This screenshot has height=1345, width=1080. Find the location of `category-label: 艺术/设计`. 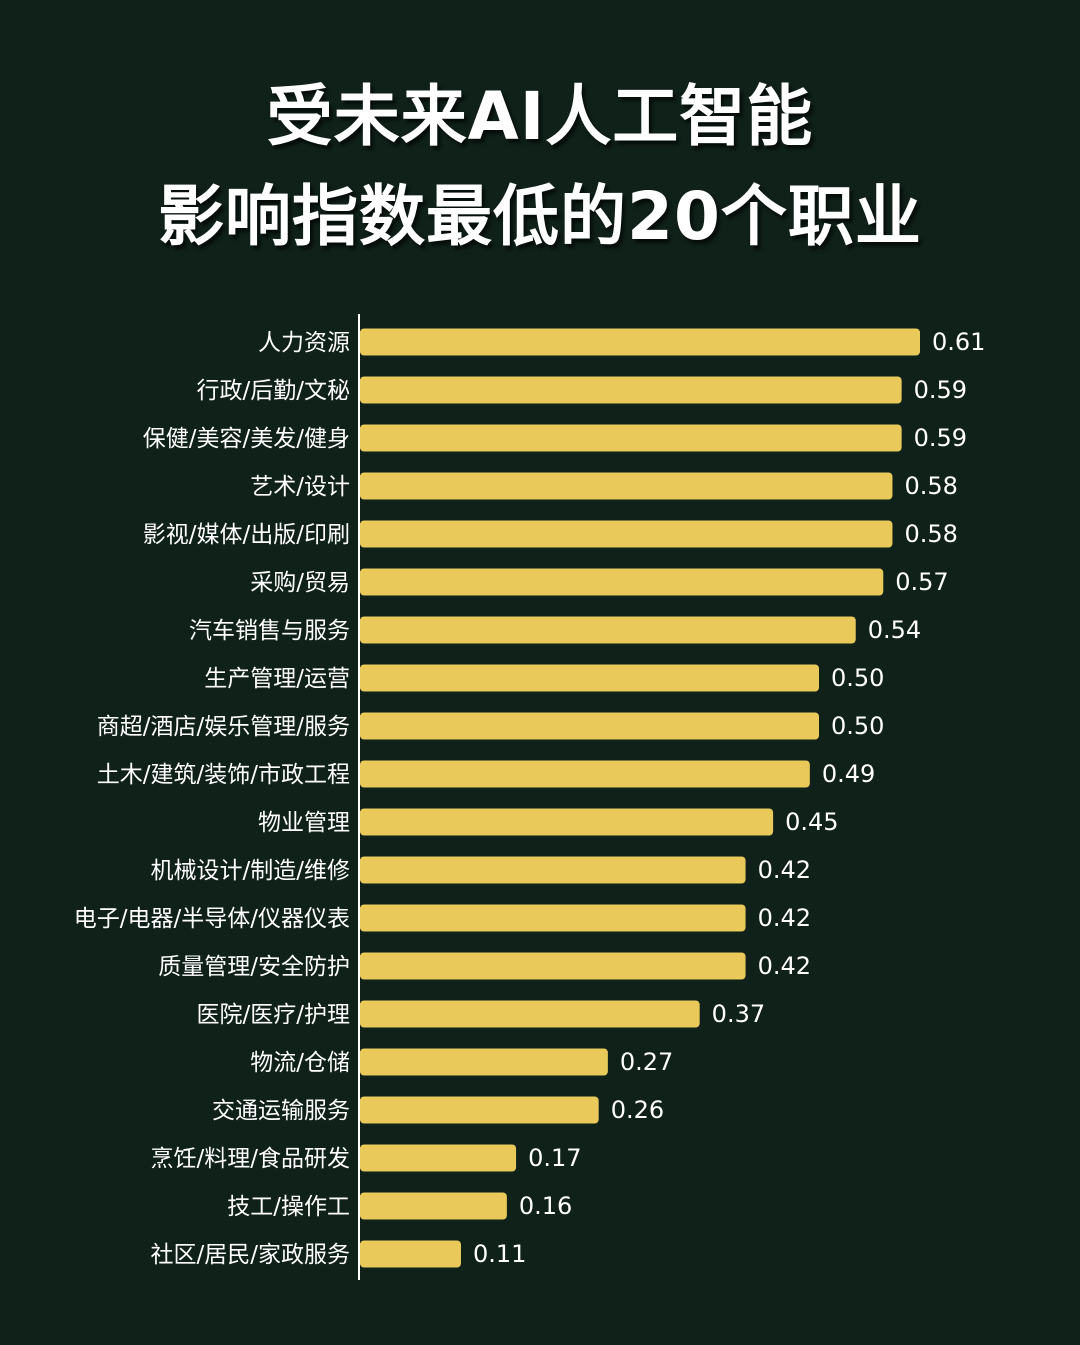

category-label: 艺术/设计 is located at coordinates (300, 487).